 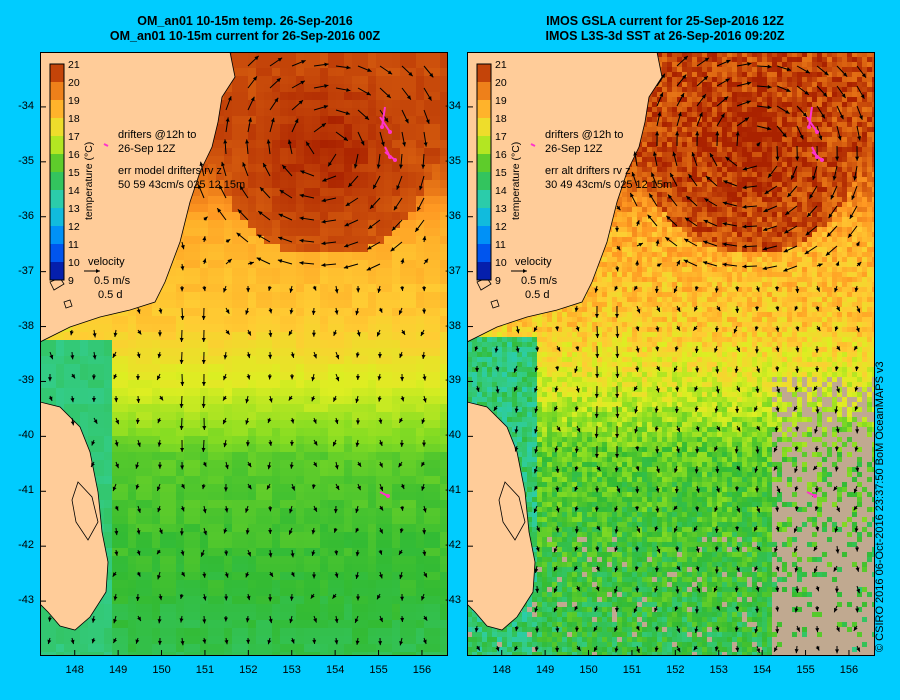 I want to click on colorbar-label: 13, so click(x=501, y=209).